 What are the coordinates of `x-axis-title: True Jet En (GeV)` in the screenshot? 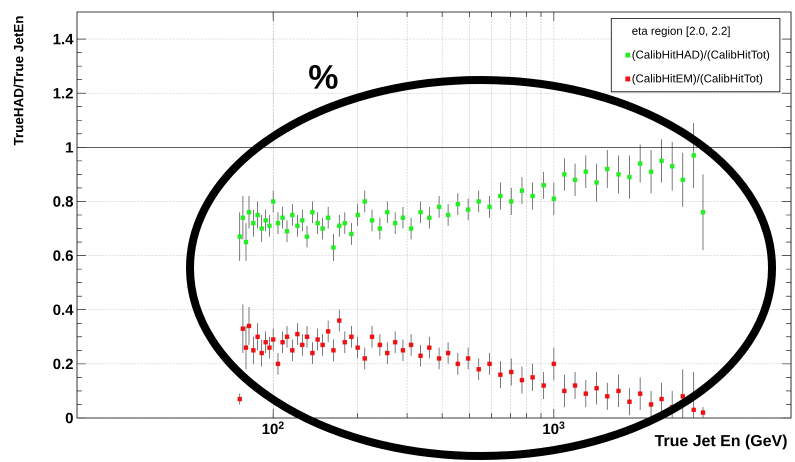 It's located at (720, 442).